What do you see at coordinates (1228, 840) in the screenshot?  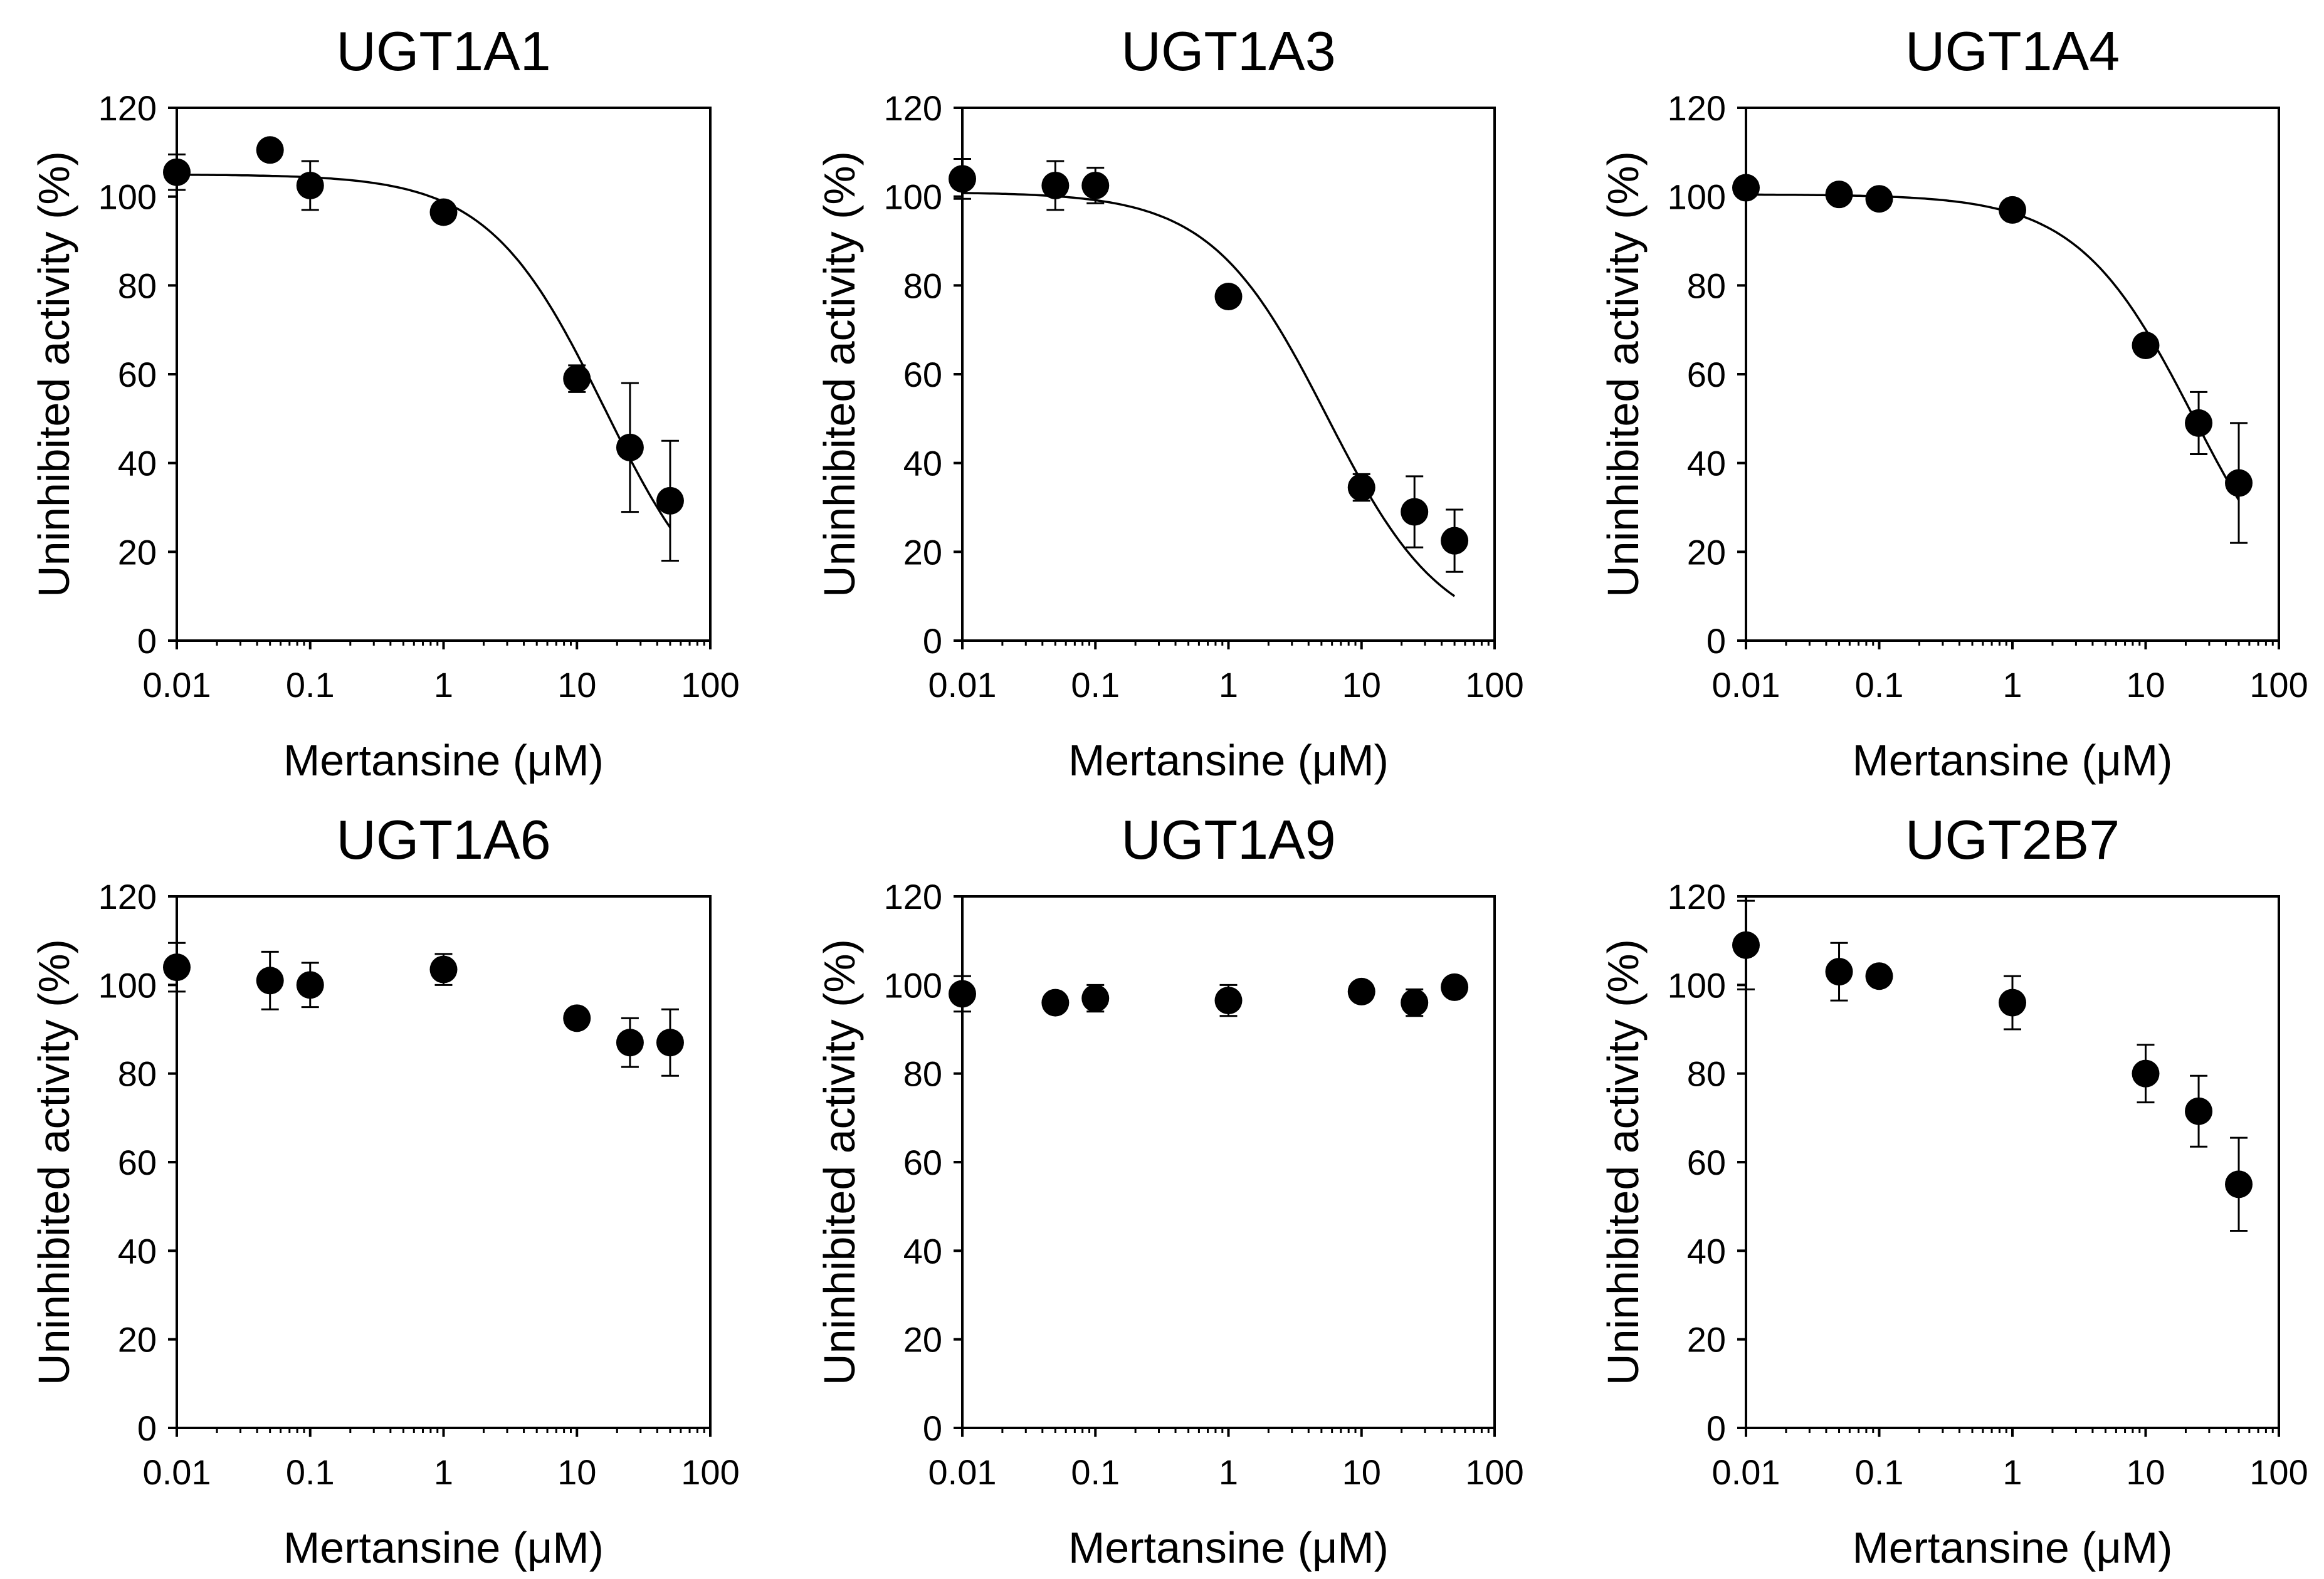 I see `chart-title: UGT1A9` at bounding box center [1228, 840].